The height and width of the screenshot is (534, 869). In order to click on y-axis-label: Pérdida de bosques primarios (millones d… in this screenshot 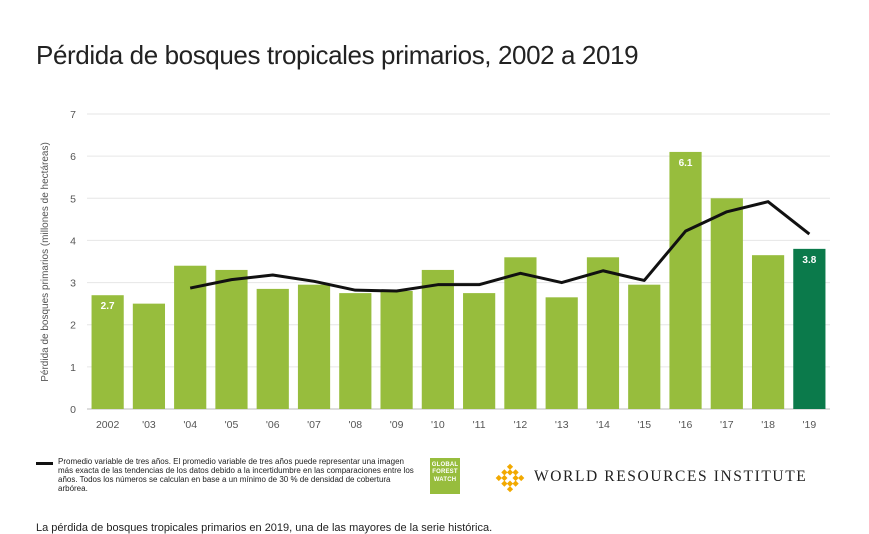, I will do `click(45, 262)`.